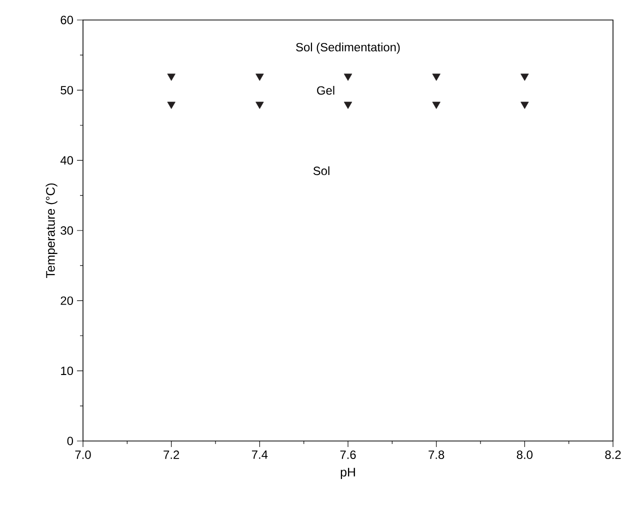 The width and height of the screenshot is (633, 507). What do you see at coordinates (321, 171) in the screenshot?
I see `annotation: Sol` at bounding box center [321, 171].